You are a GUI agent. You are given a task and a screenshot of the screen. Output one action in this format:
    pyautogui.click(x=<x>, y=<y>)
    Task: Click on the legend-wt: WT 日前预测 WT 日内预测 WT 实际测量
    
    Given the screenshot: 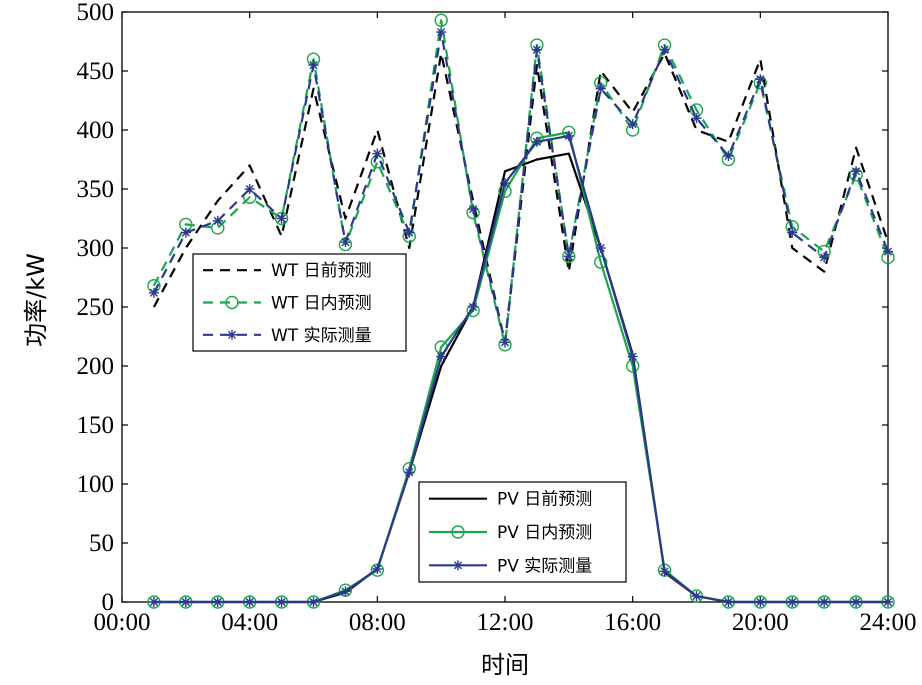 What is the action you would take?
    pyautogui.click(x=299, y=302)
    